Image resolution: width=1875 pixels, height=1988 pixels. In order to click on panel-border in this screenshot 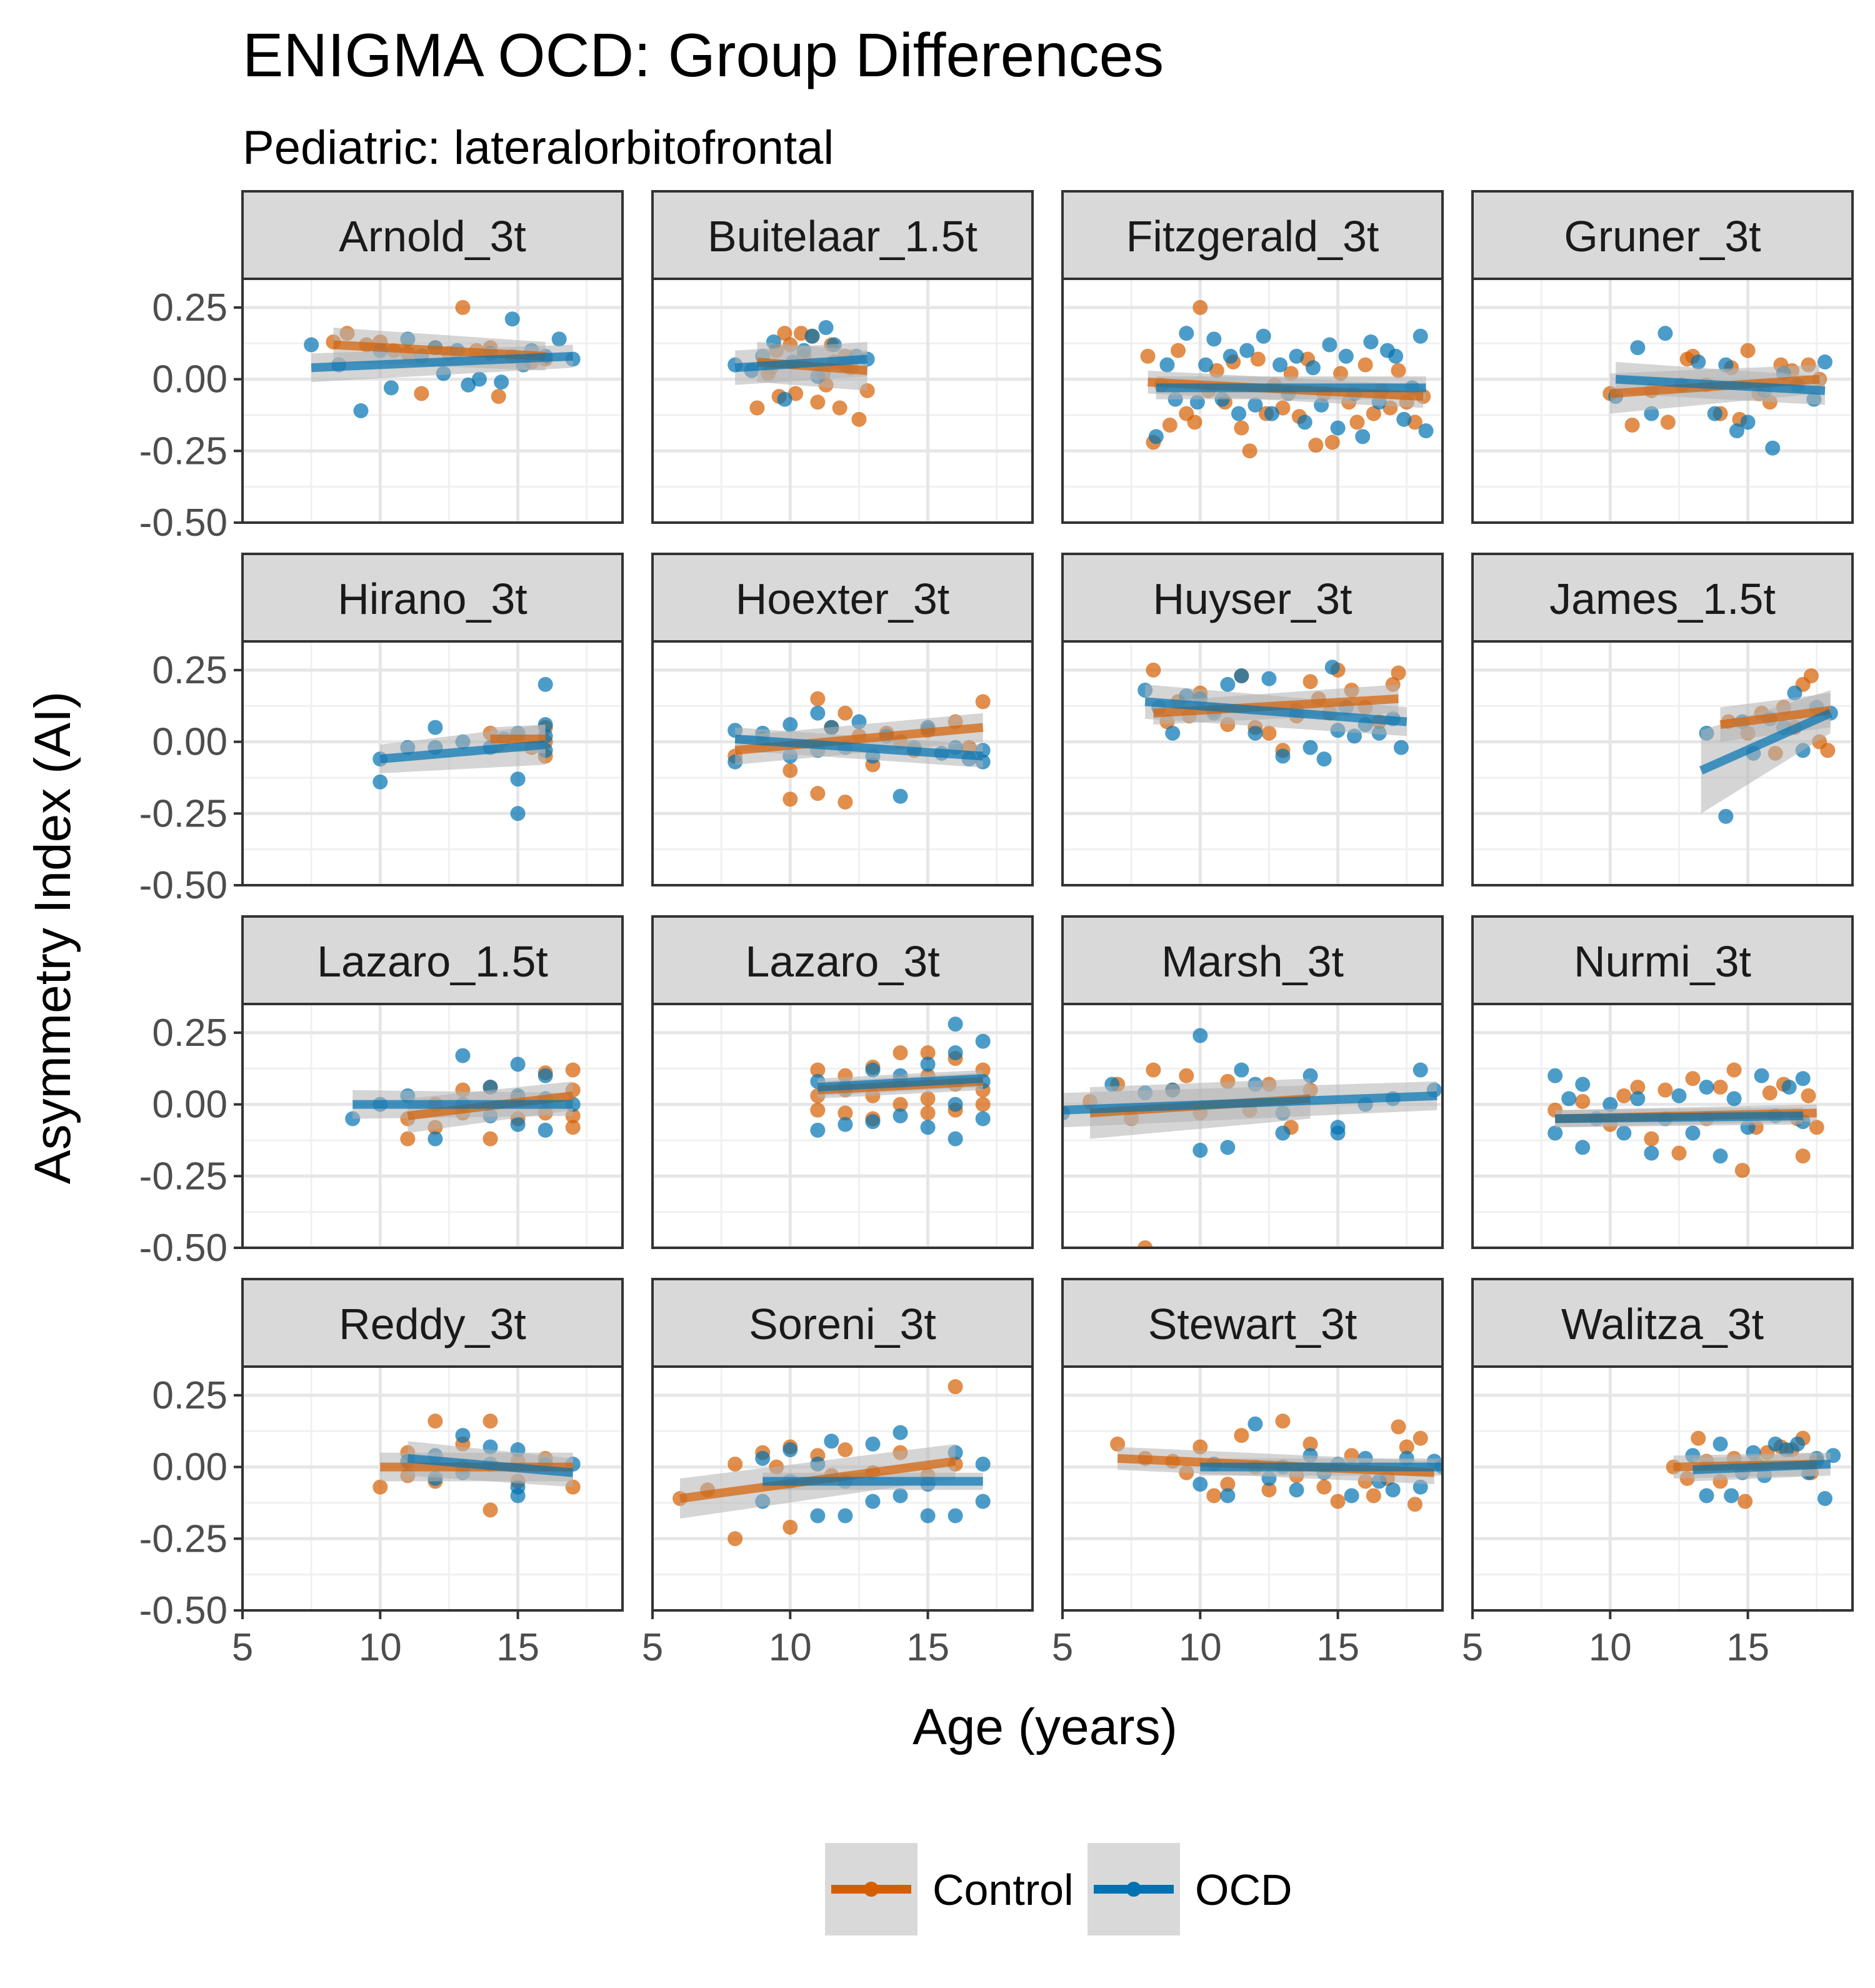, I will do `click(1252, 401)`.